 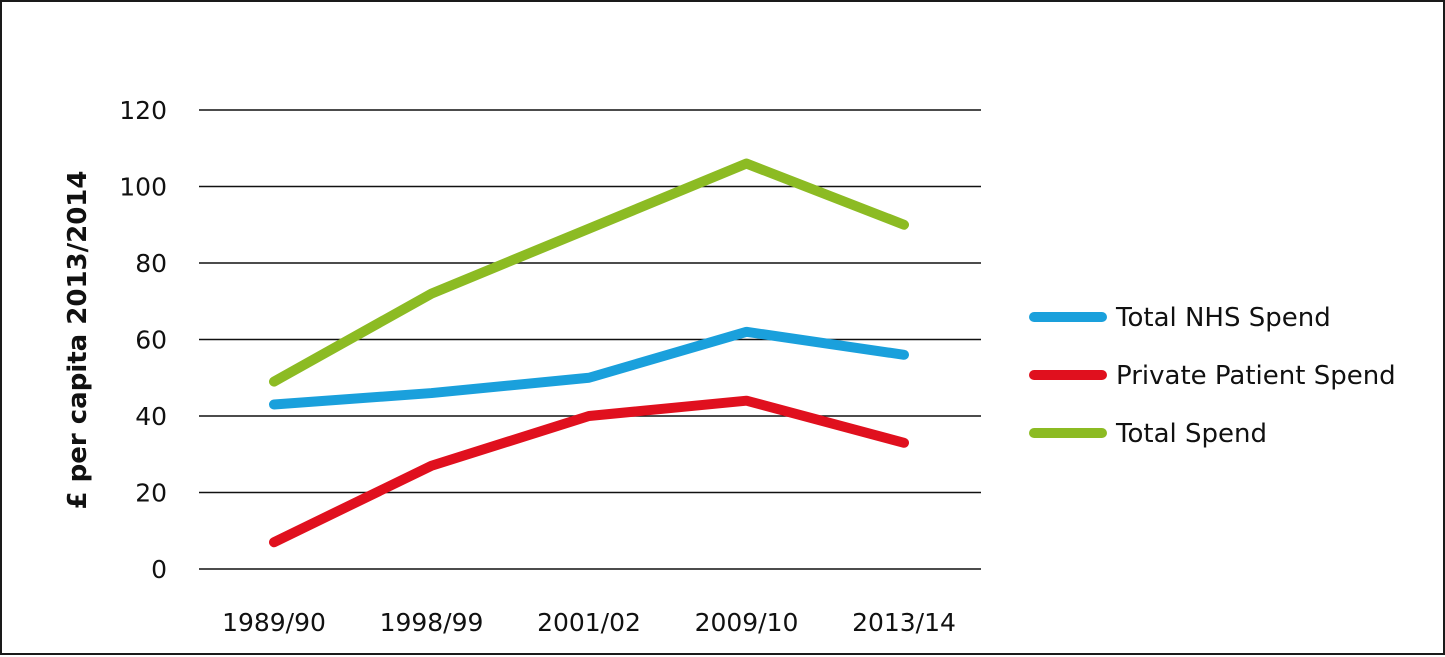 I want to click on y-tick-label: 120, so click(x=143, y=110).